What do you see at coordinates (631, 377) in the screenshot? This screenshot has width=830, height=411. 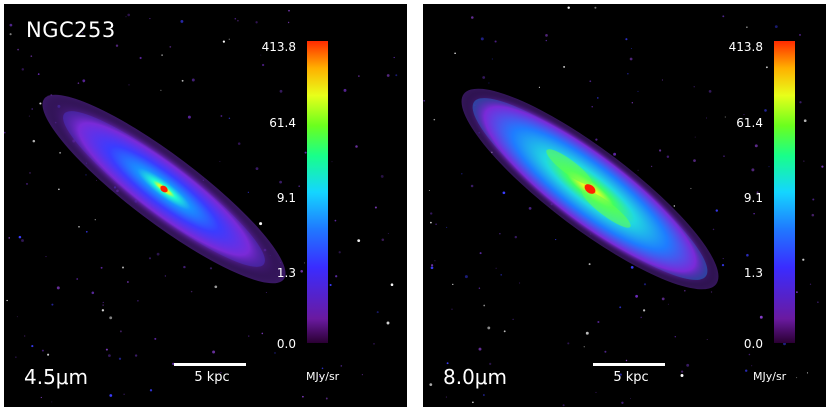 I see `scale-bar-label: 5 kpc` at bounding box center [631, 377].